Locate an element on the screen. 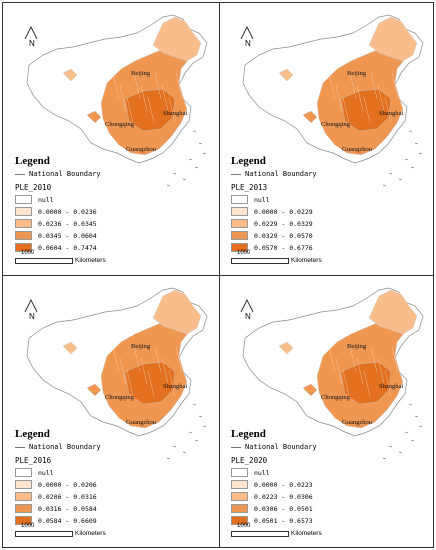  legend-variable: PLE_2020 is located at coordinates (249, 460).